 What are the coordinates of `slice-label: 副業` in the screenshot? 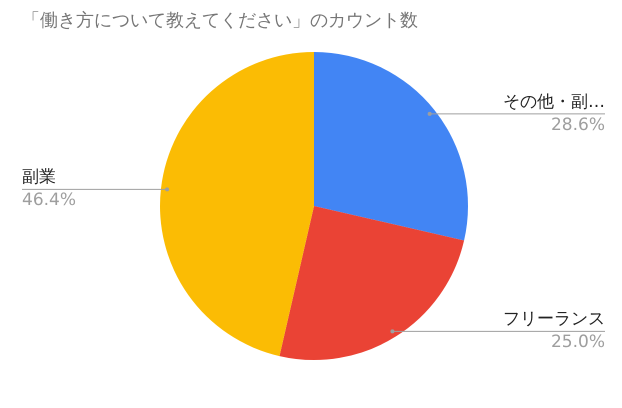 It's located at (39, 177).